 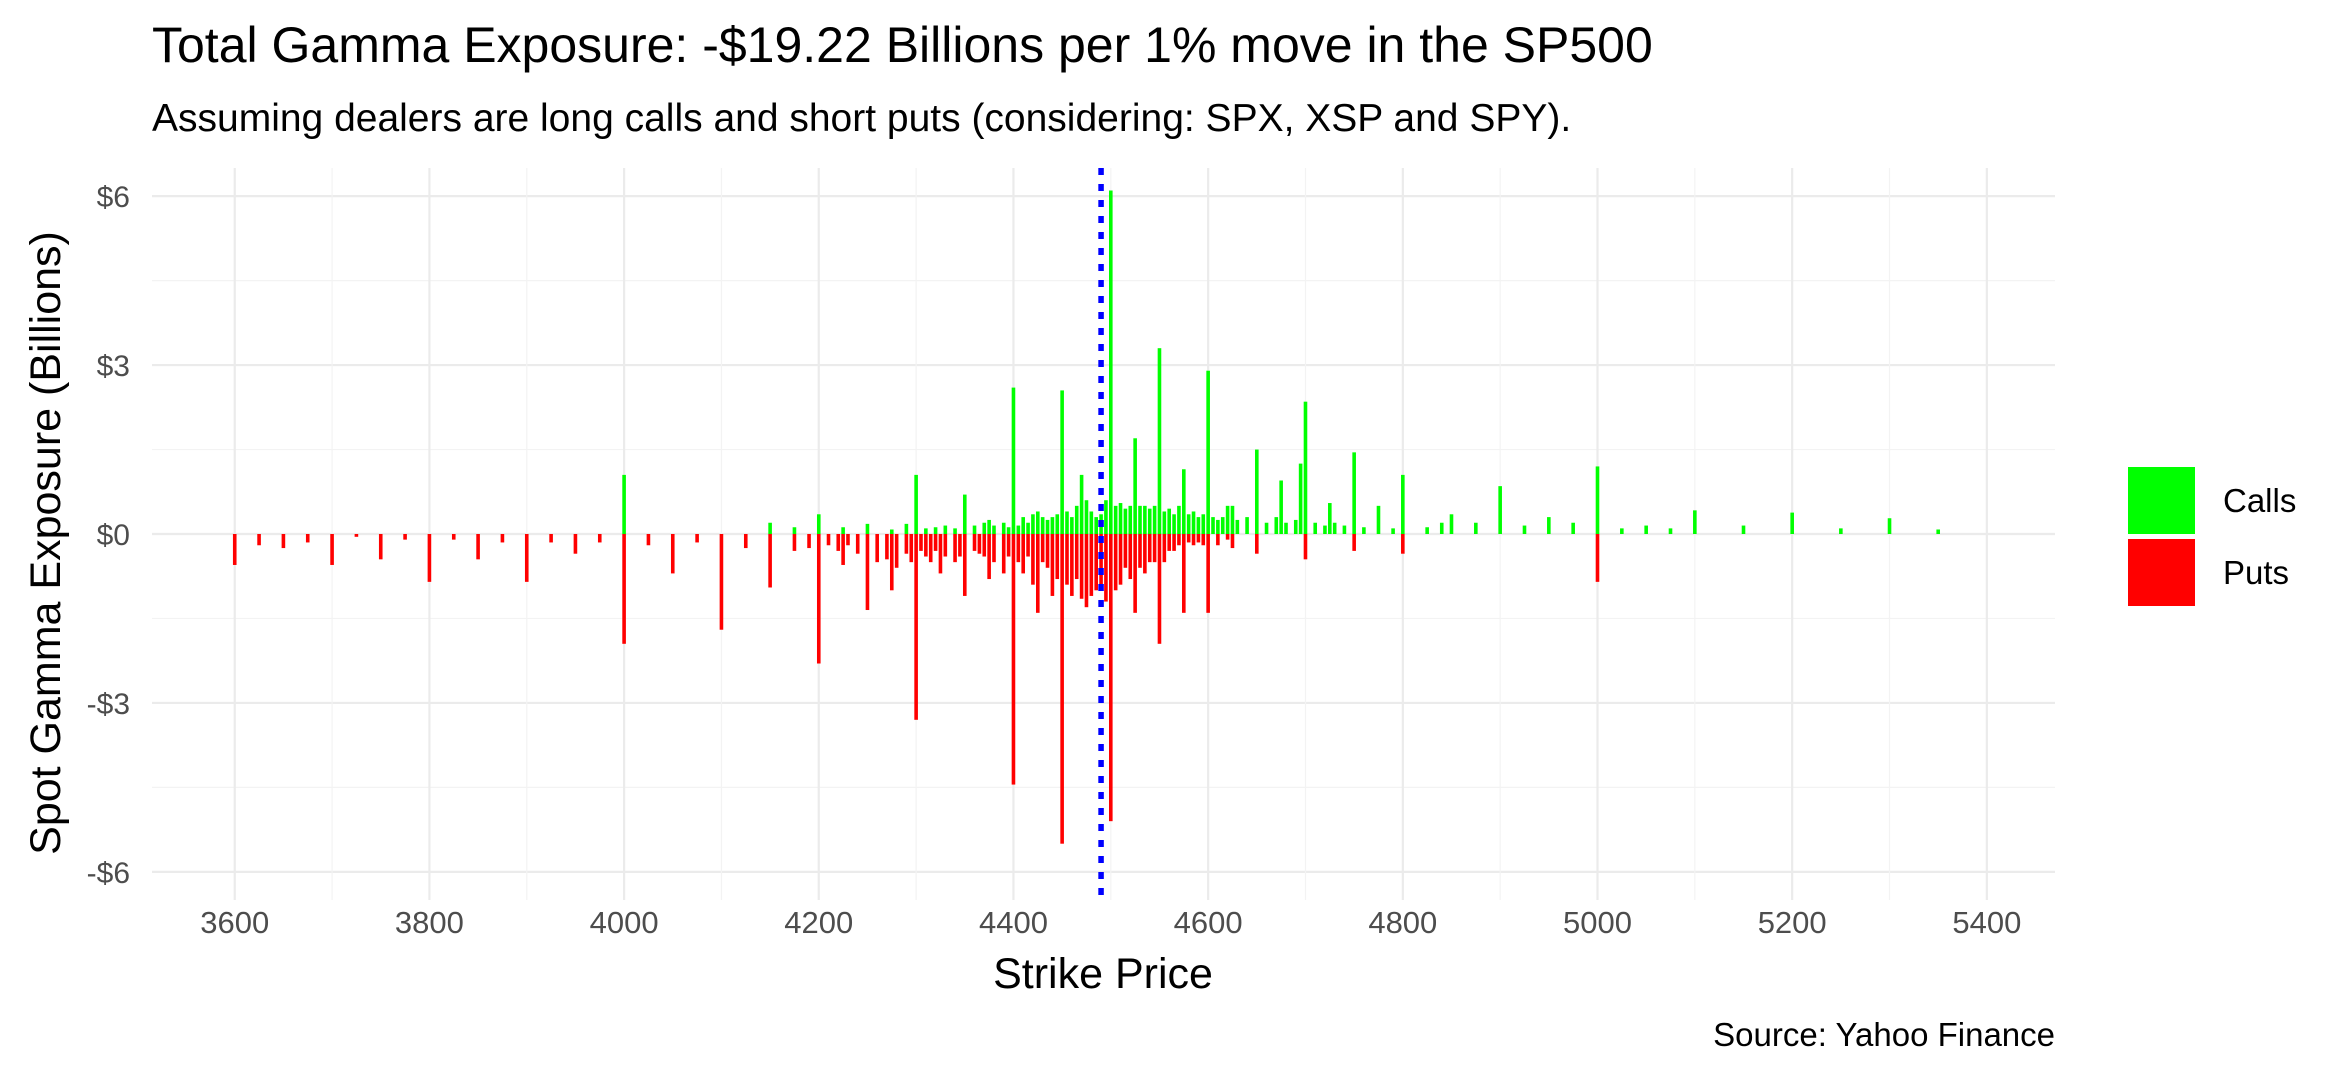 What do you see at coordinates (108, 873) in the screenshot?
I see `y-tick-label: -$6` at bounding box center [108, 873].